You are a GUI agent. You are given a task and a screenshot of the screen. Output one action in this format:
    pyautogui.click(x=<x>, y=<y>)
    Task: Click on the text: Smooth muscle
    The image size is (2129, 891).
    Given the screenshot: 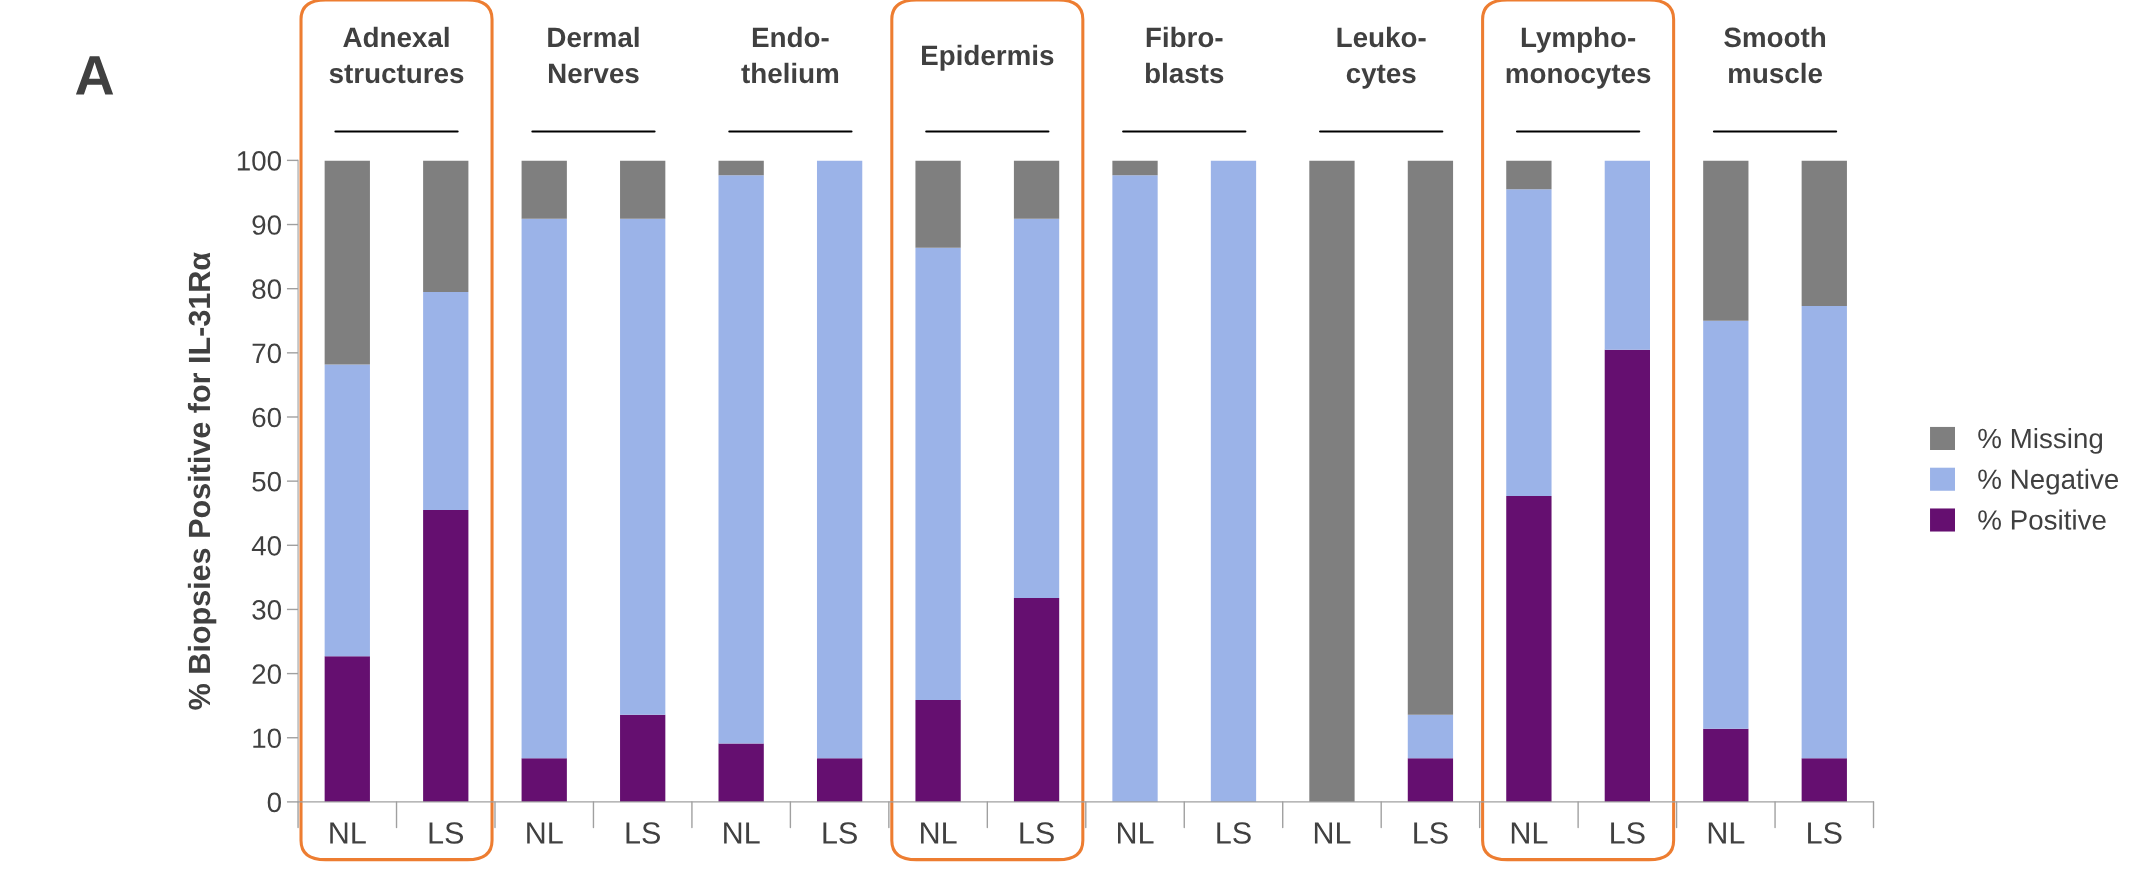 What is the action you would take?
    pyautogui.click(x=1775, y=55)
    